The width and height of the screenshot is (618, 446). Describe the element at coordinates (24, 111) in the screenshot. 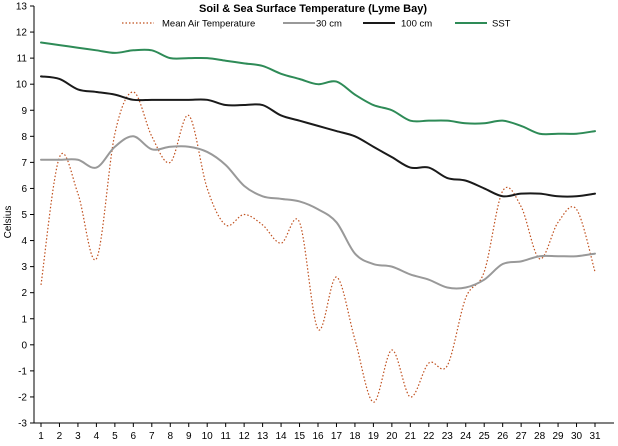

I see `y-tick-label: 9` at that location.